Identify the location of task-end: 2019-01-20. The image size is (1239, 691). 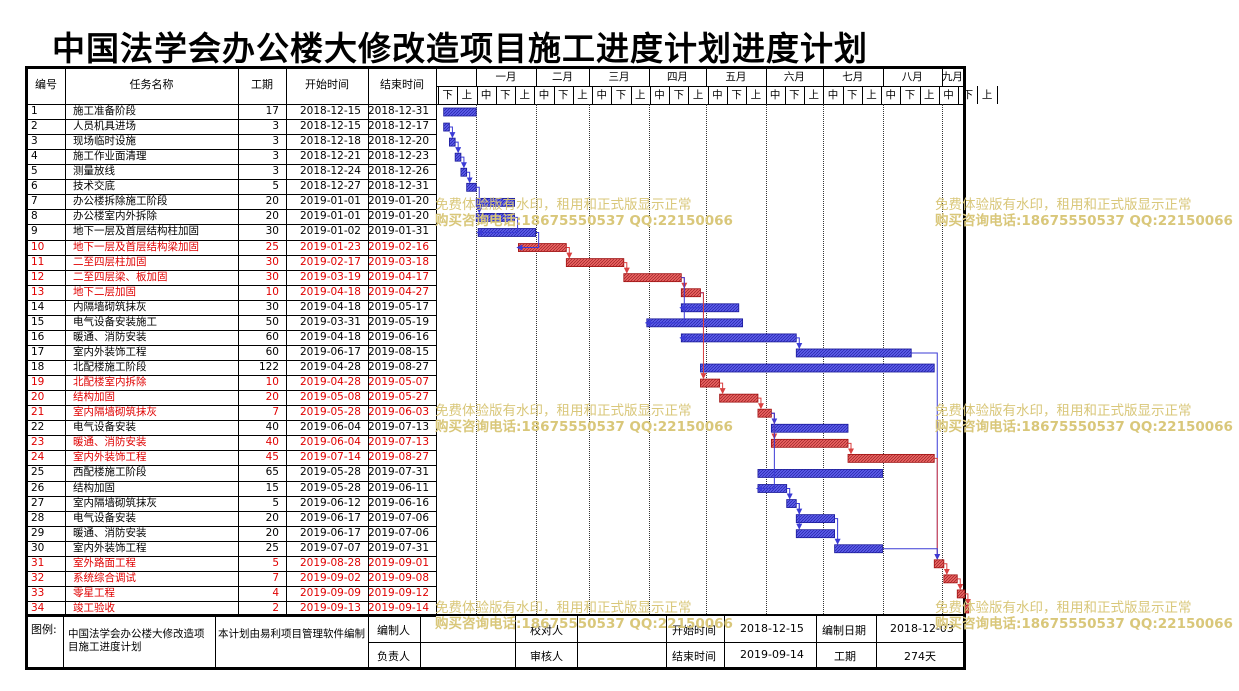
(399, 201).